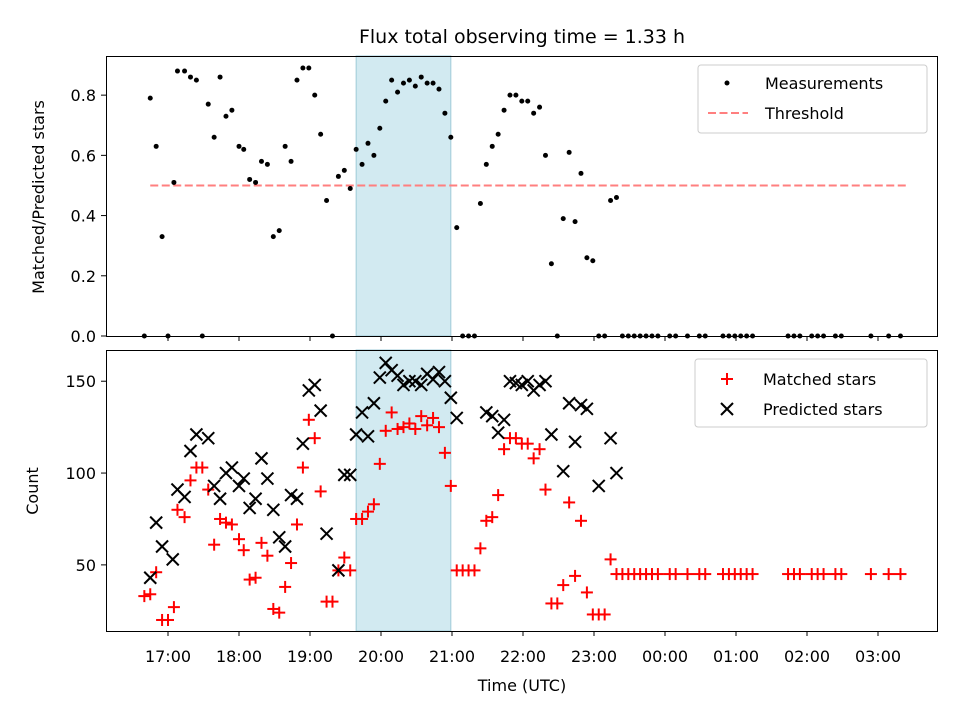  What do you see at coordinates (812, 99) in the screenshot?
I see `top-legend: Measurements Threshold` at bounding box center [812, 99].